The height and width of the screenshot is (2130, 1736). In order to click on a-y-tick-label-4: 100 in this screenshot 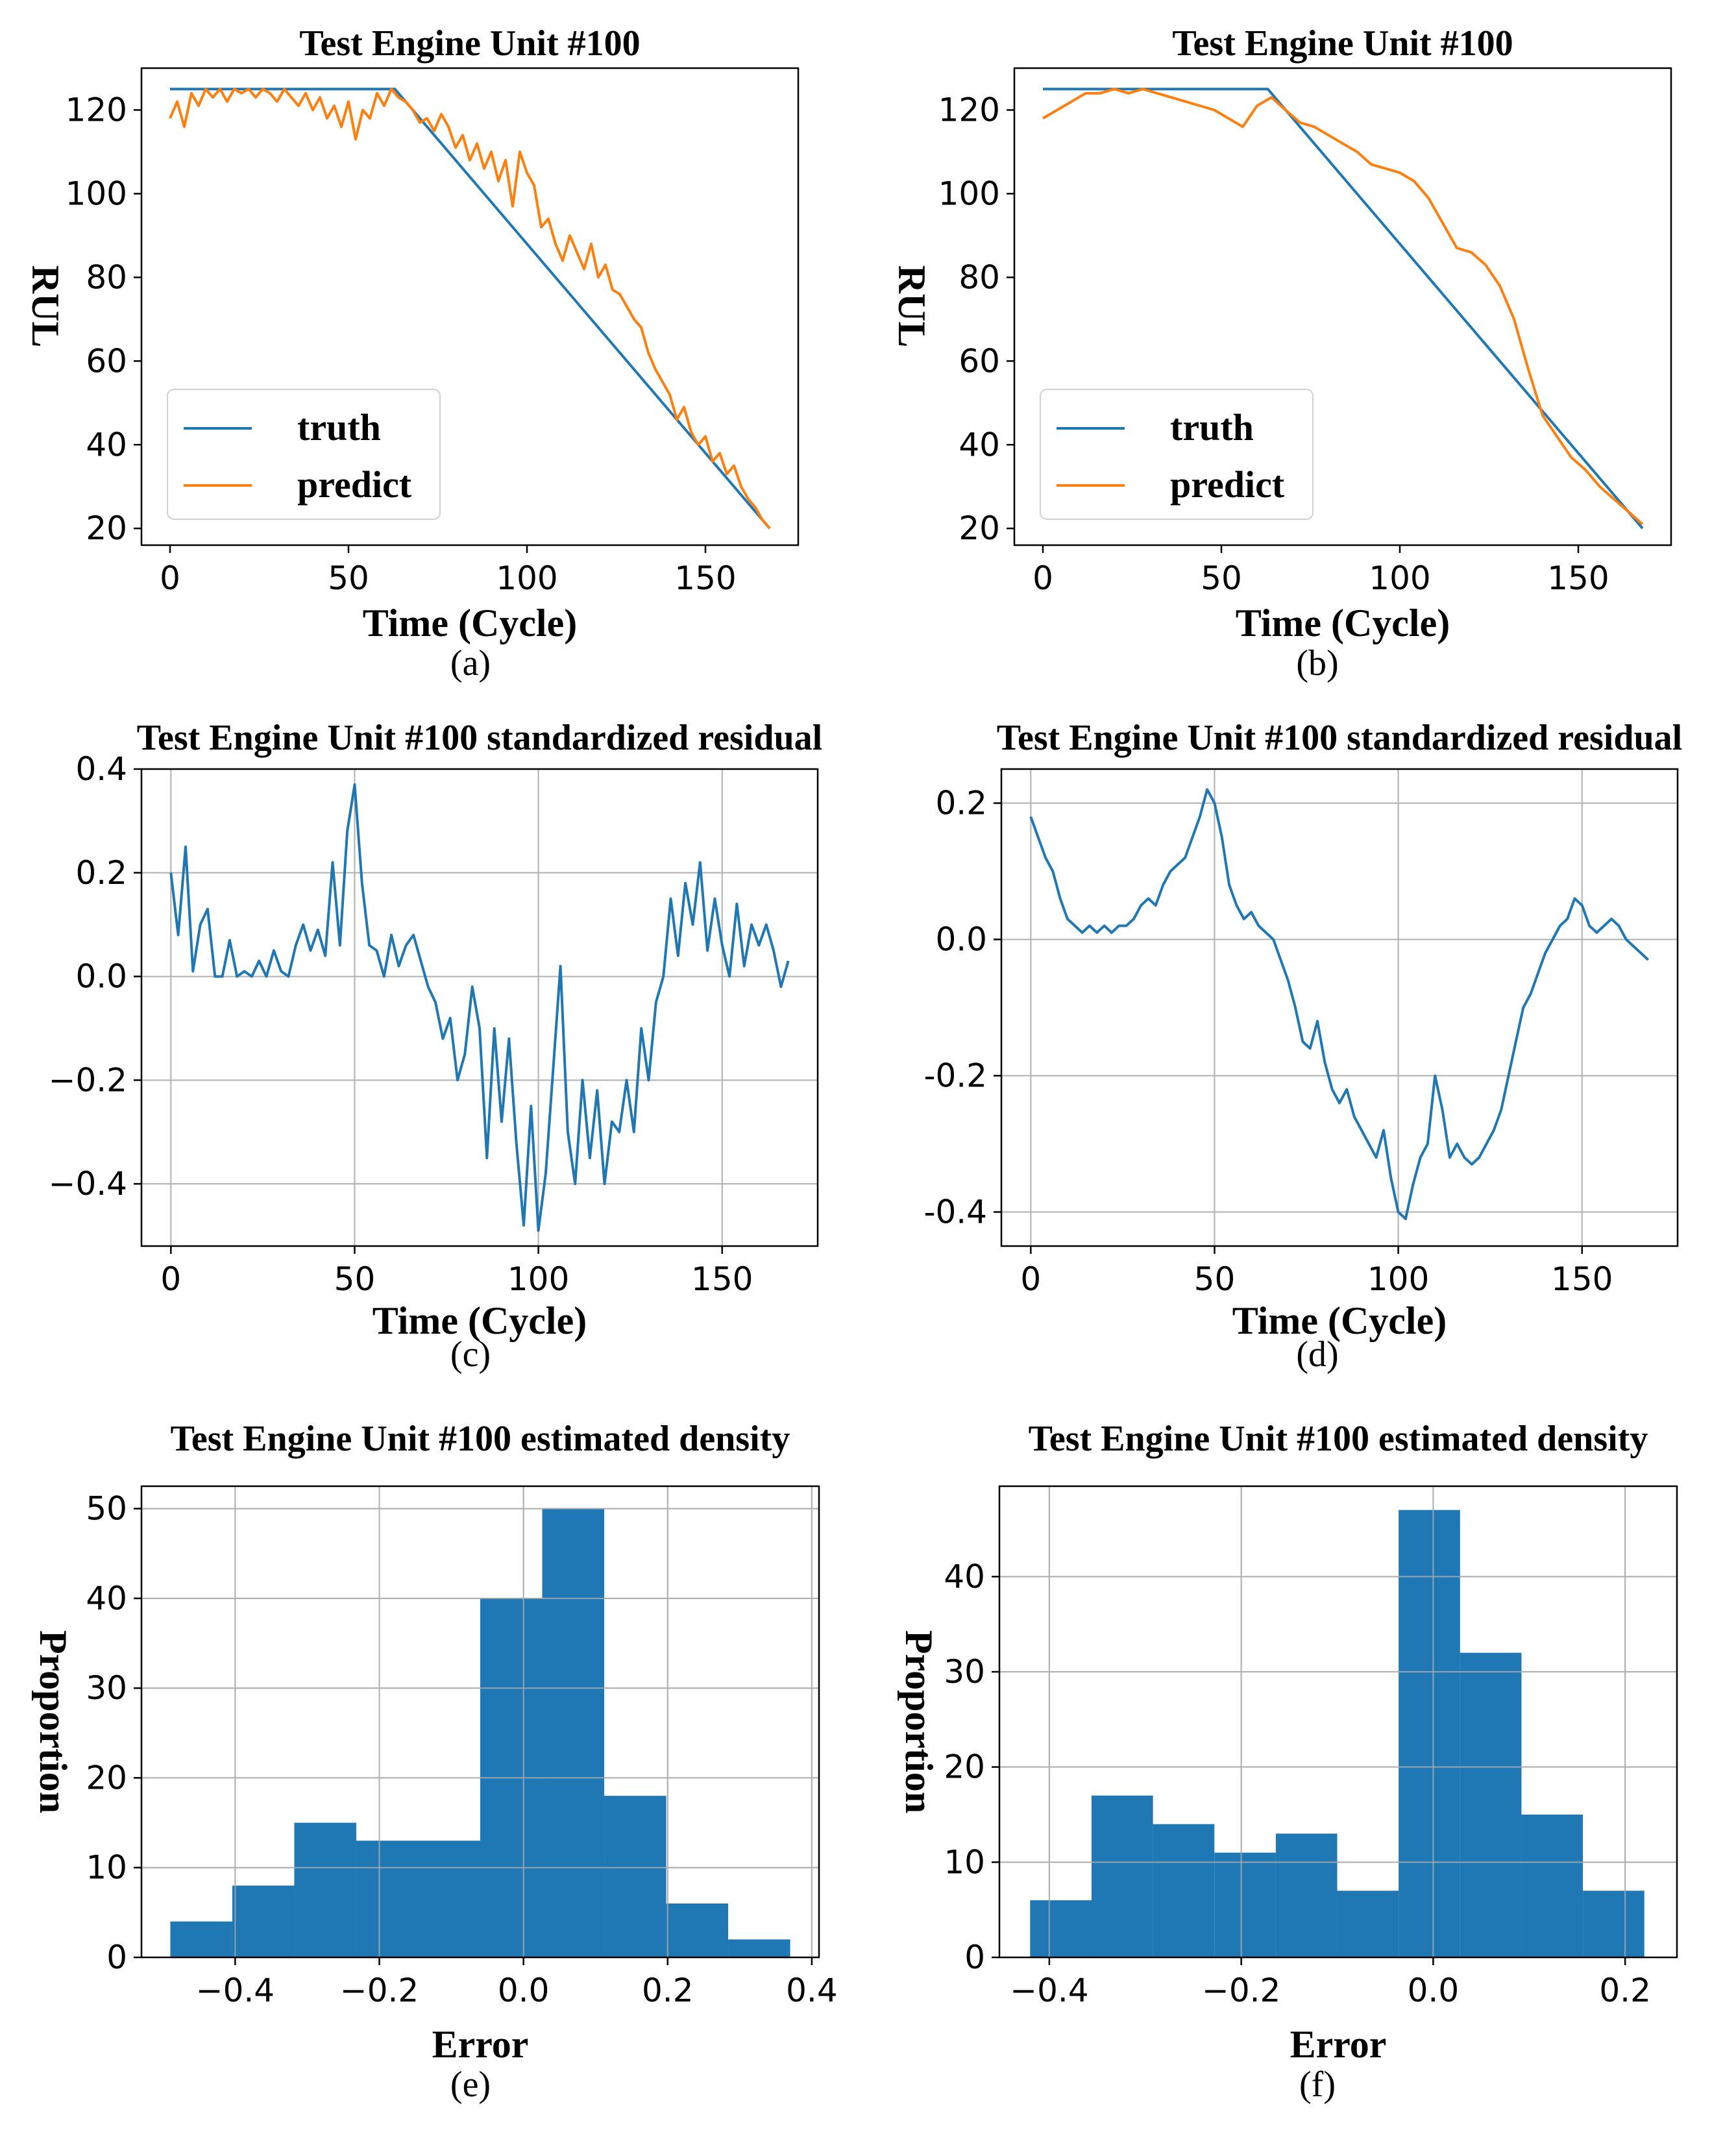, I will do `click(96, 193)`.